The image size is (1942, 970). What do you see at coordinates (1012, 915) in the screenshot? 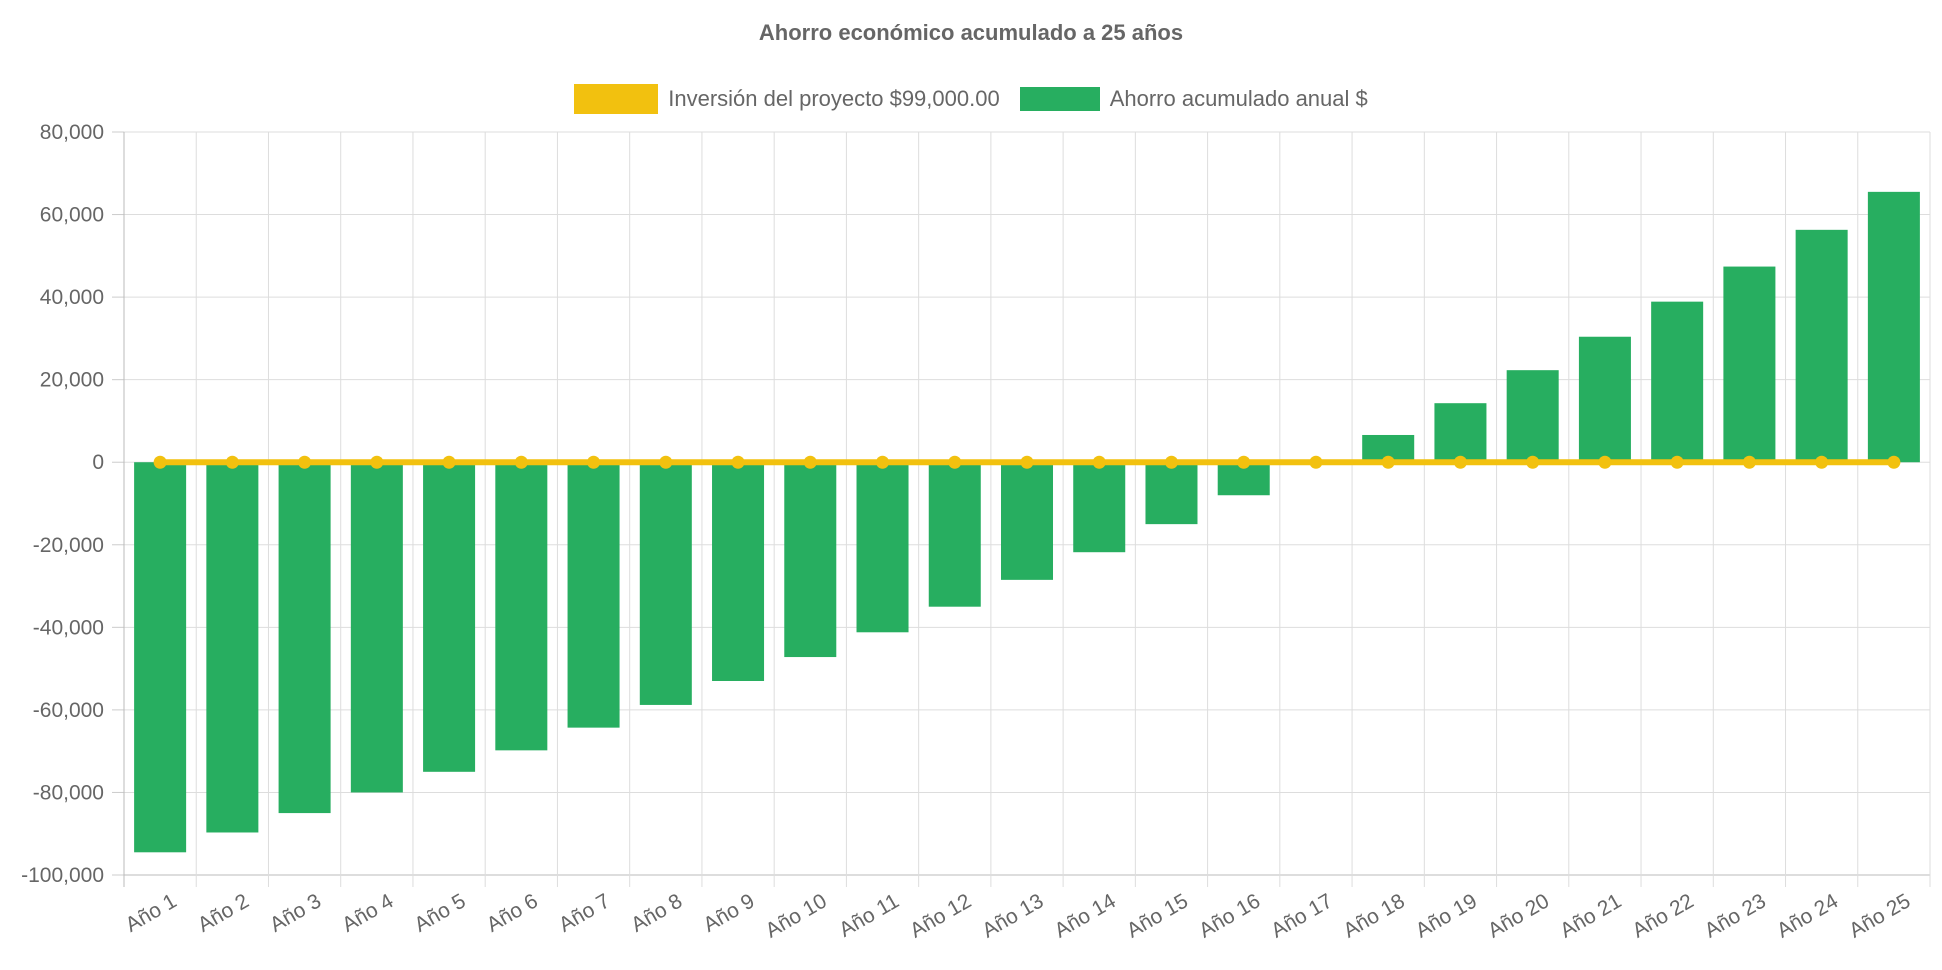
I see `x-tick-label: Año 13` at bounding box center [1012, 915].